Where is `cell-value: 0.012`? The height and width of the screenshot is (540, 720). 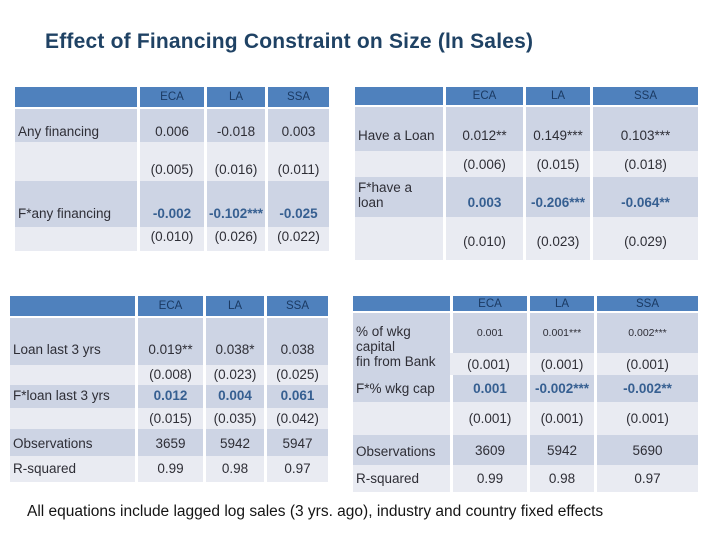 cell-value: 0.012 is located at coordinates (169, 396).